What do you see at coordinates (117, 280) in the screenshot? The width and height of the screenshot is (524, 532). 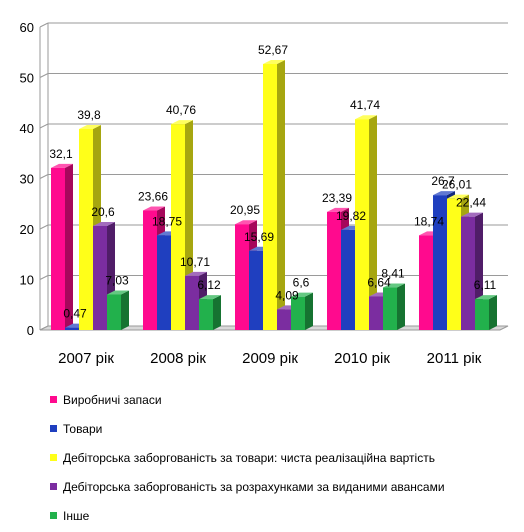 I see `data-label: 7,03` at bounding box center [117, 280].